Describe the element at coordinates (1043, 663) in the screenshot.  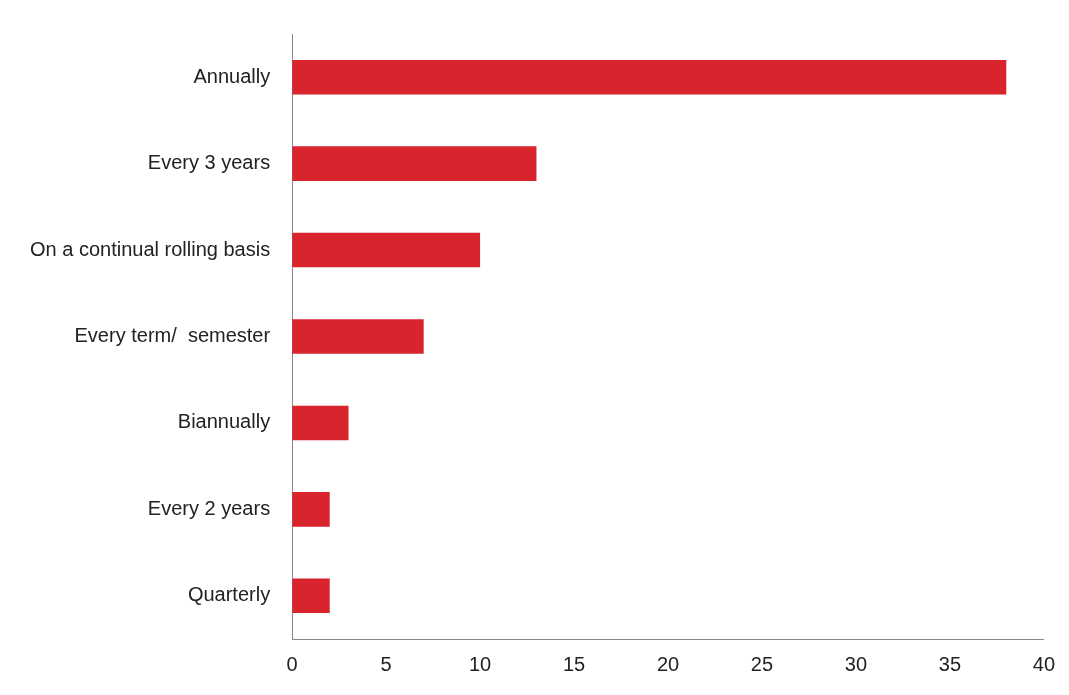
I see `x-tick-label: 40` at that location.